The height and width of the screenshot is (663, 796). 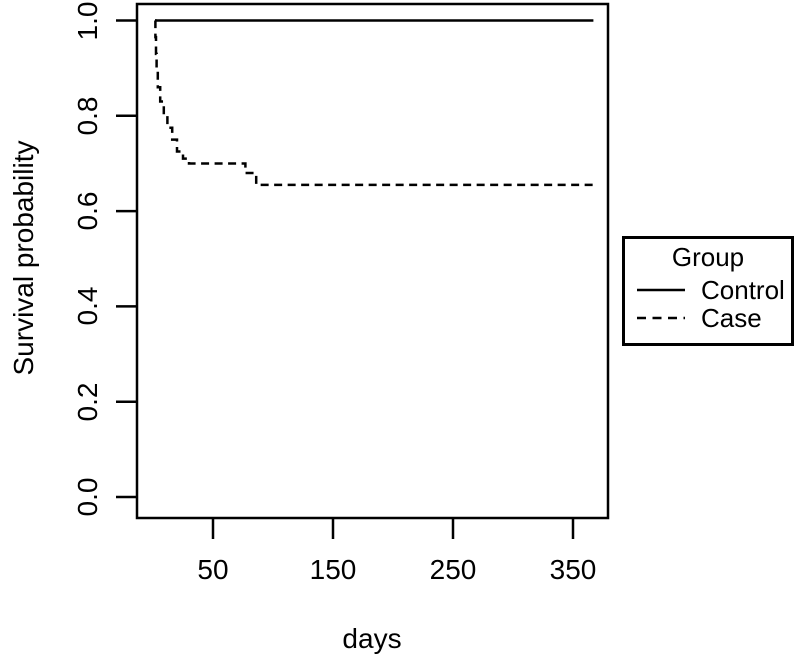 What do you see at coordinates (23, 258) in the screenshot?
I see `y-axis-title: Survival probability` at bounding box center [23, 258].